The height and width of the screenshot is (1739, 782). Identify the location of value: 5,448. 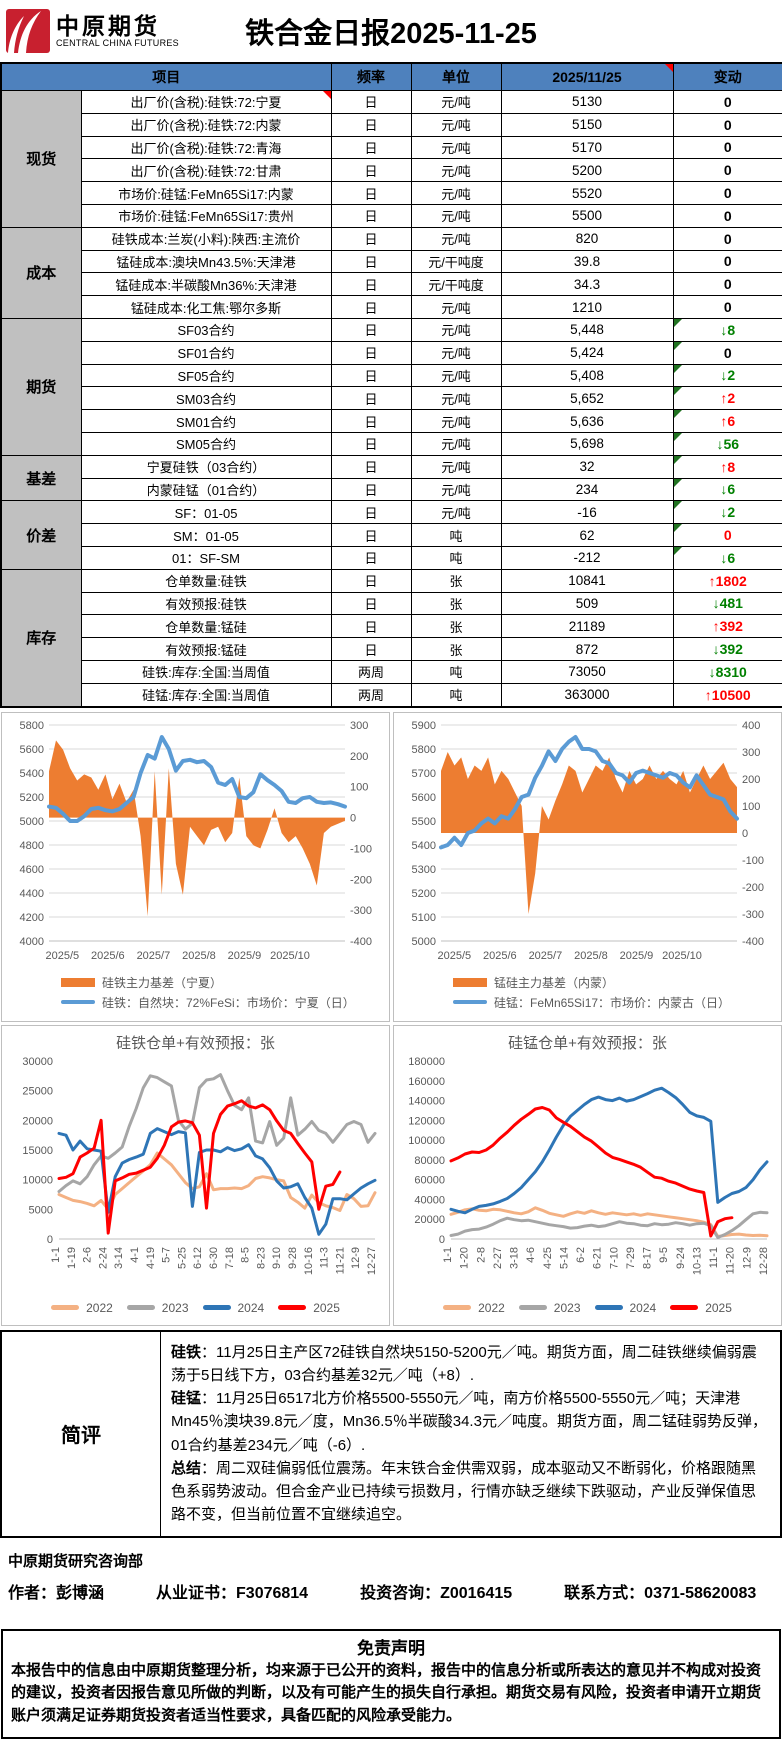
(587, 329).